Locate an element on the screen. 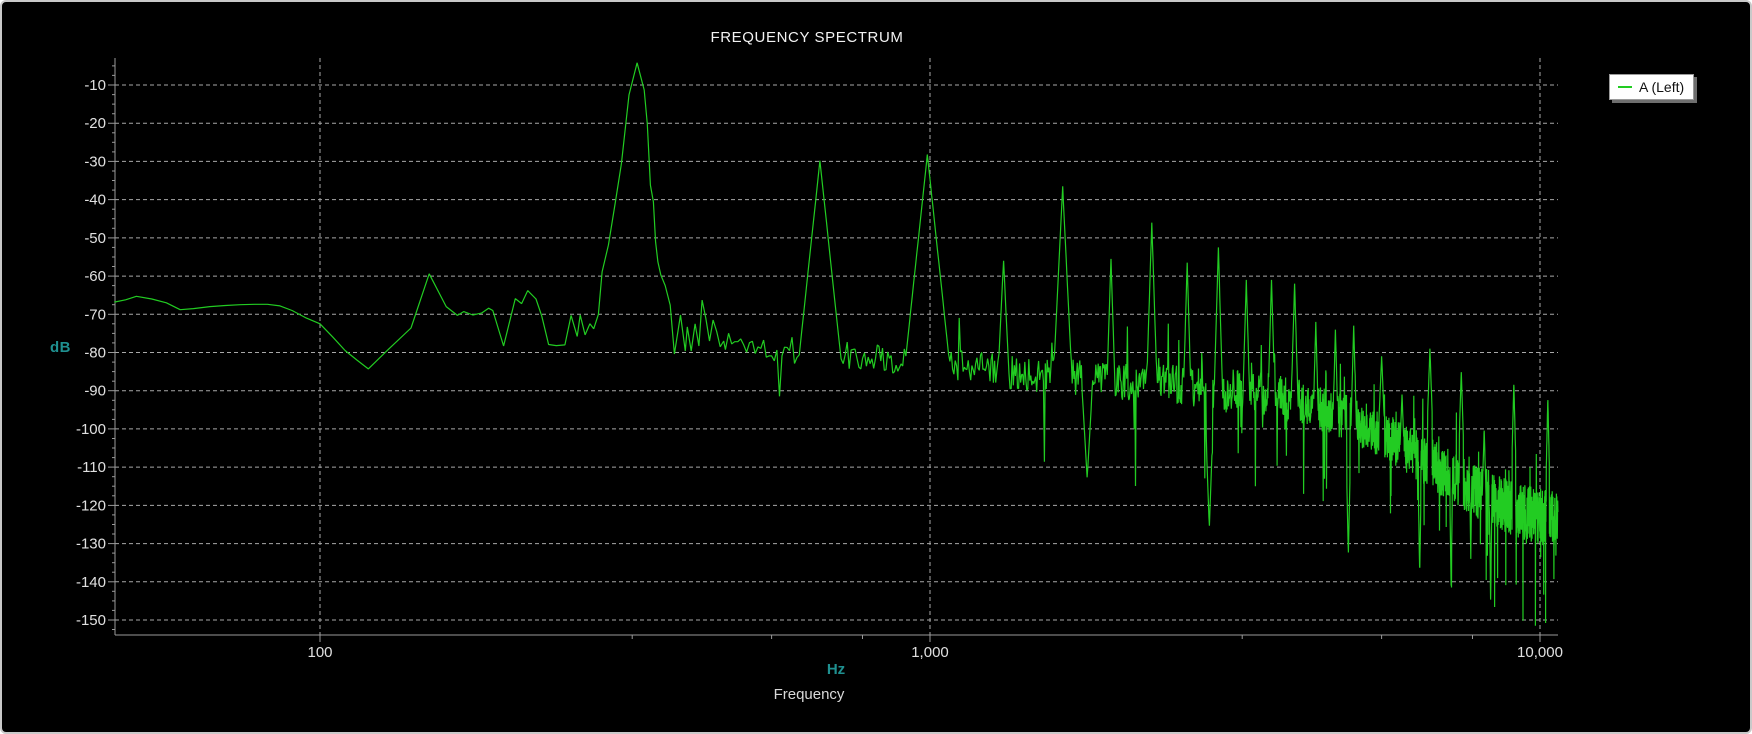  chart-title: FREQUENCY SPECTRUM is located at coordinates (807, 37).